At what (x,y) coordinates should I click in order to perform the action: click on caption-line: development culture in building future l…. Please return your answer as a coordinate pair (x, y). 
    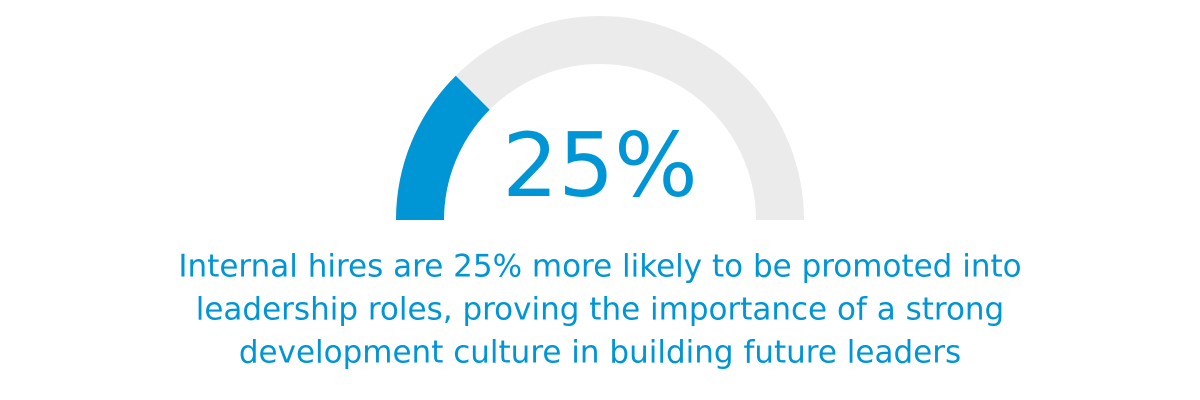
    Looking at the image, I should click on (600, 353).